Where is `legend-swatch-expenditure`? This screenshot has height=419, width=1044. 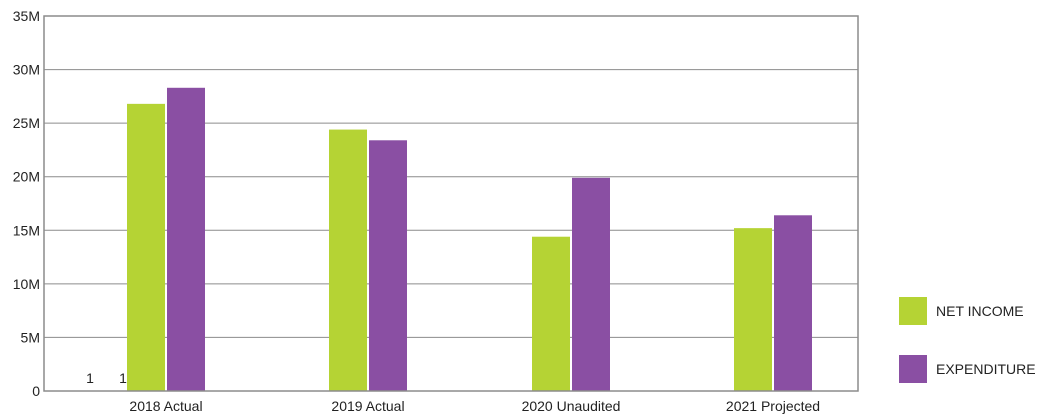 legend-swatch-expenditure is located at coordinates (913, 369).